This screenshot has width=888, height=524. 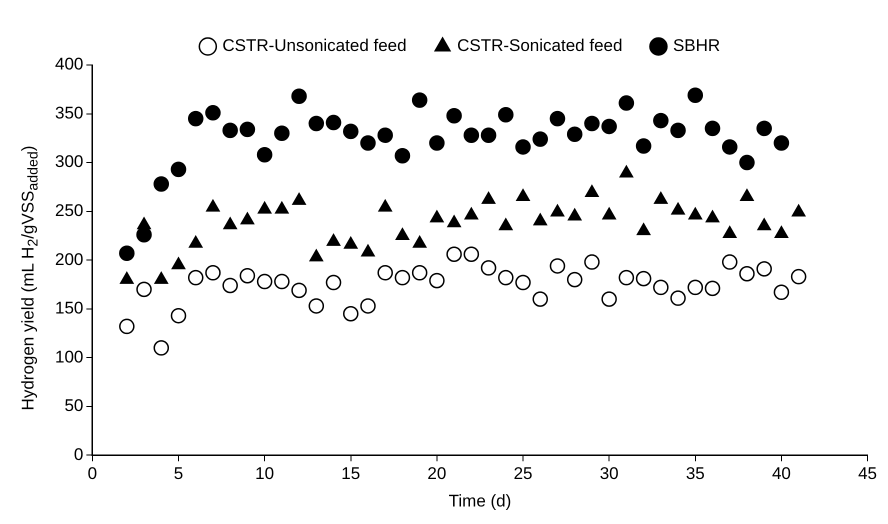 I want to click on y-tick-label: 150, so click(x=69, y=308).